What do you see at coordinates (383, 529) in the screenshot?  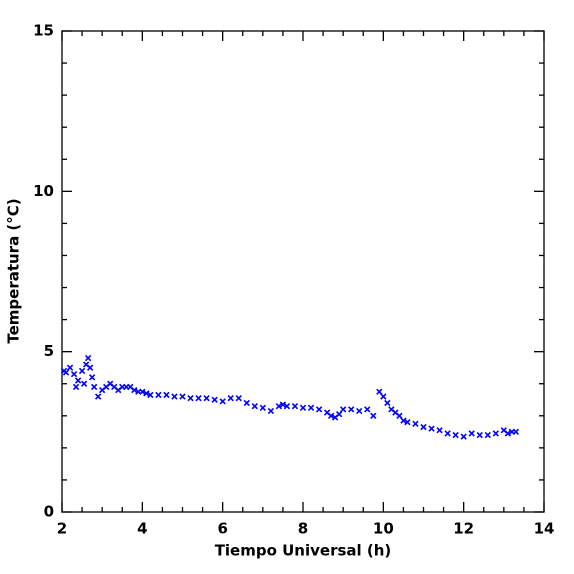 I see `x-tick-label: 10` at bounding box center [383, 529].